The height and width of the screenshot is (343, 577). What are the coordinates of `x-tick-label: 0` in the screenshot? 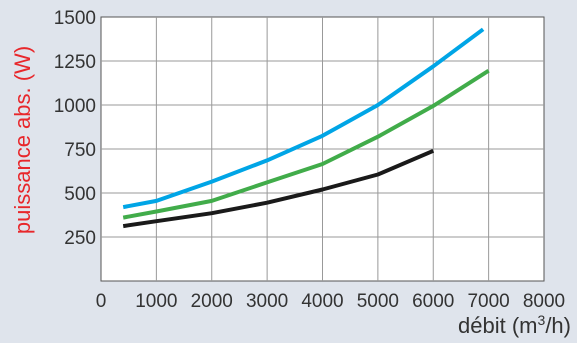 It's located at (101, 301).